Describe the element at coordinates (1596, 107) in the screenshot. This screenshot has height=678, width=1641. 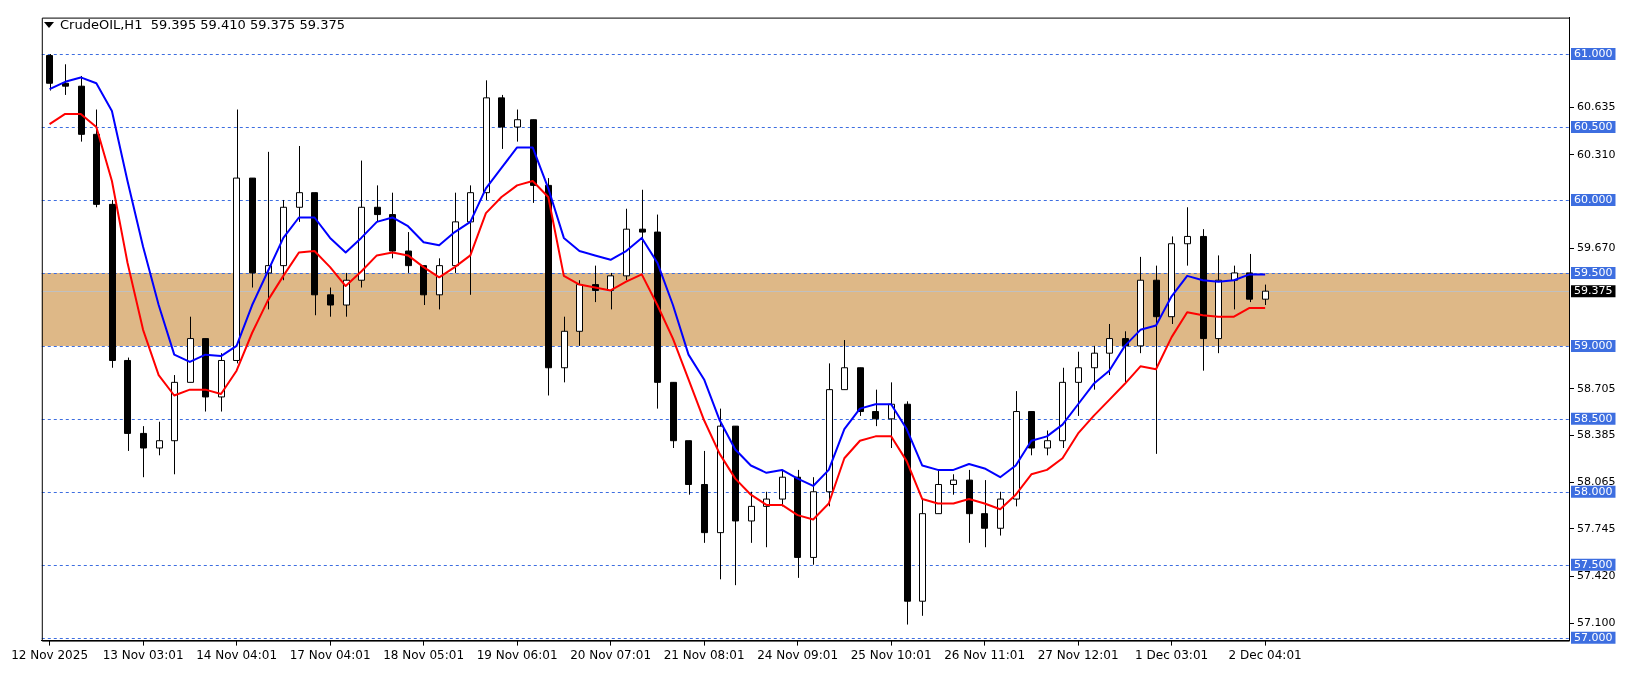
I see `y-tick-label: 60.635` at that location.